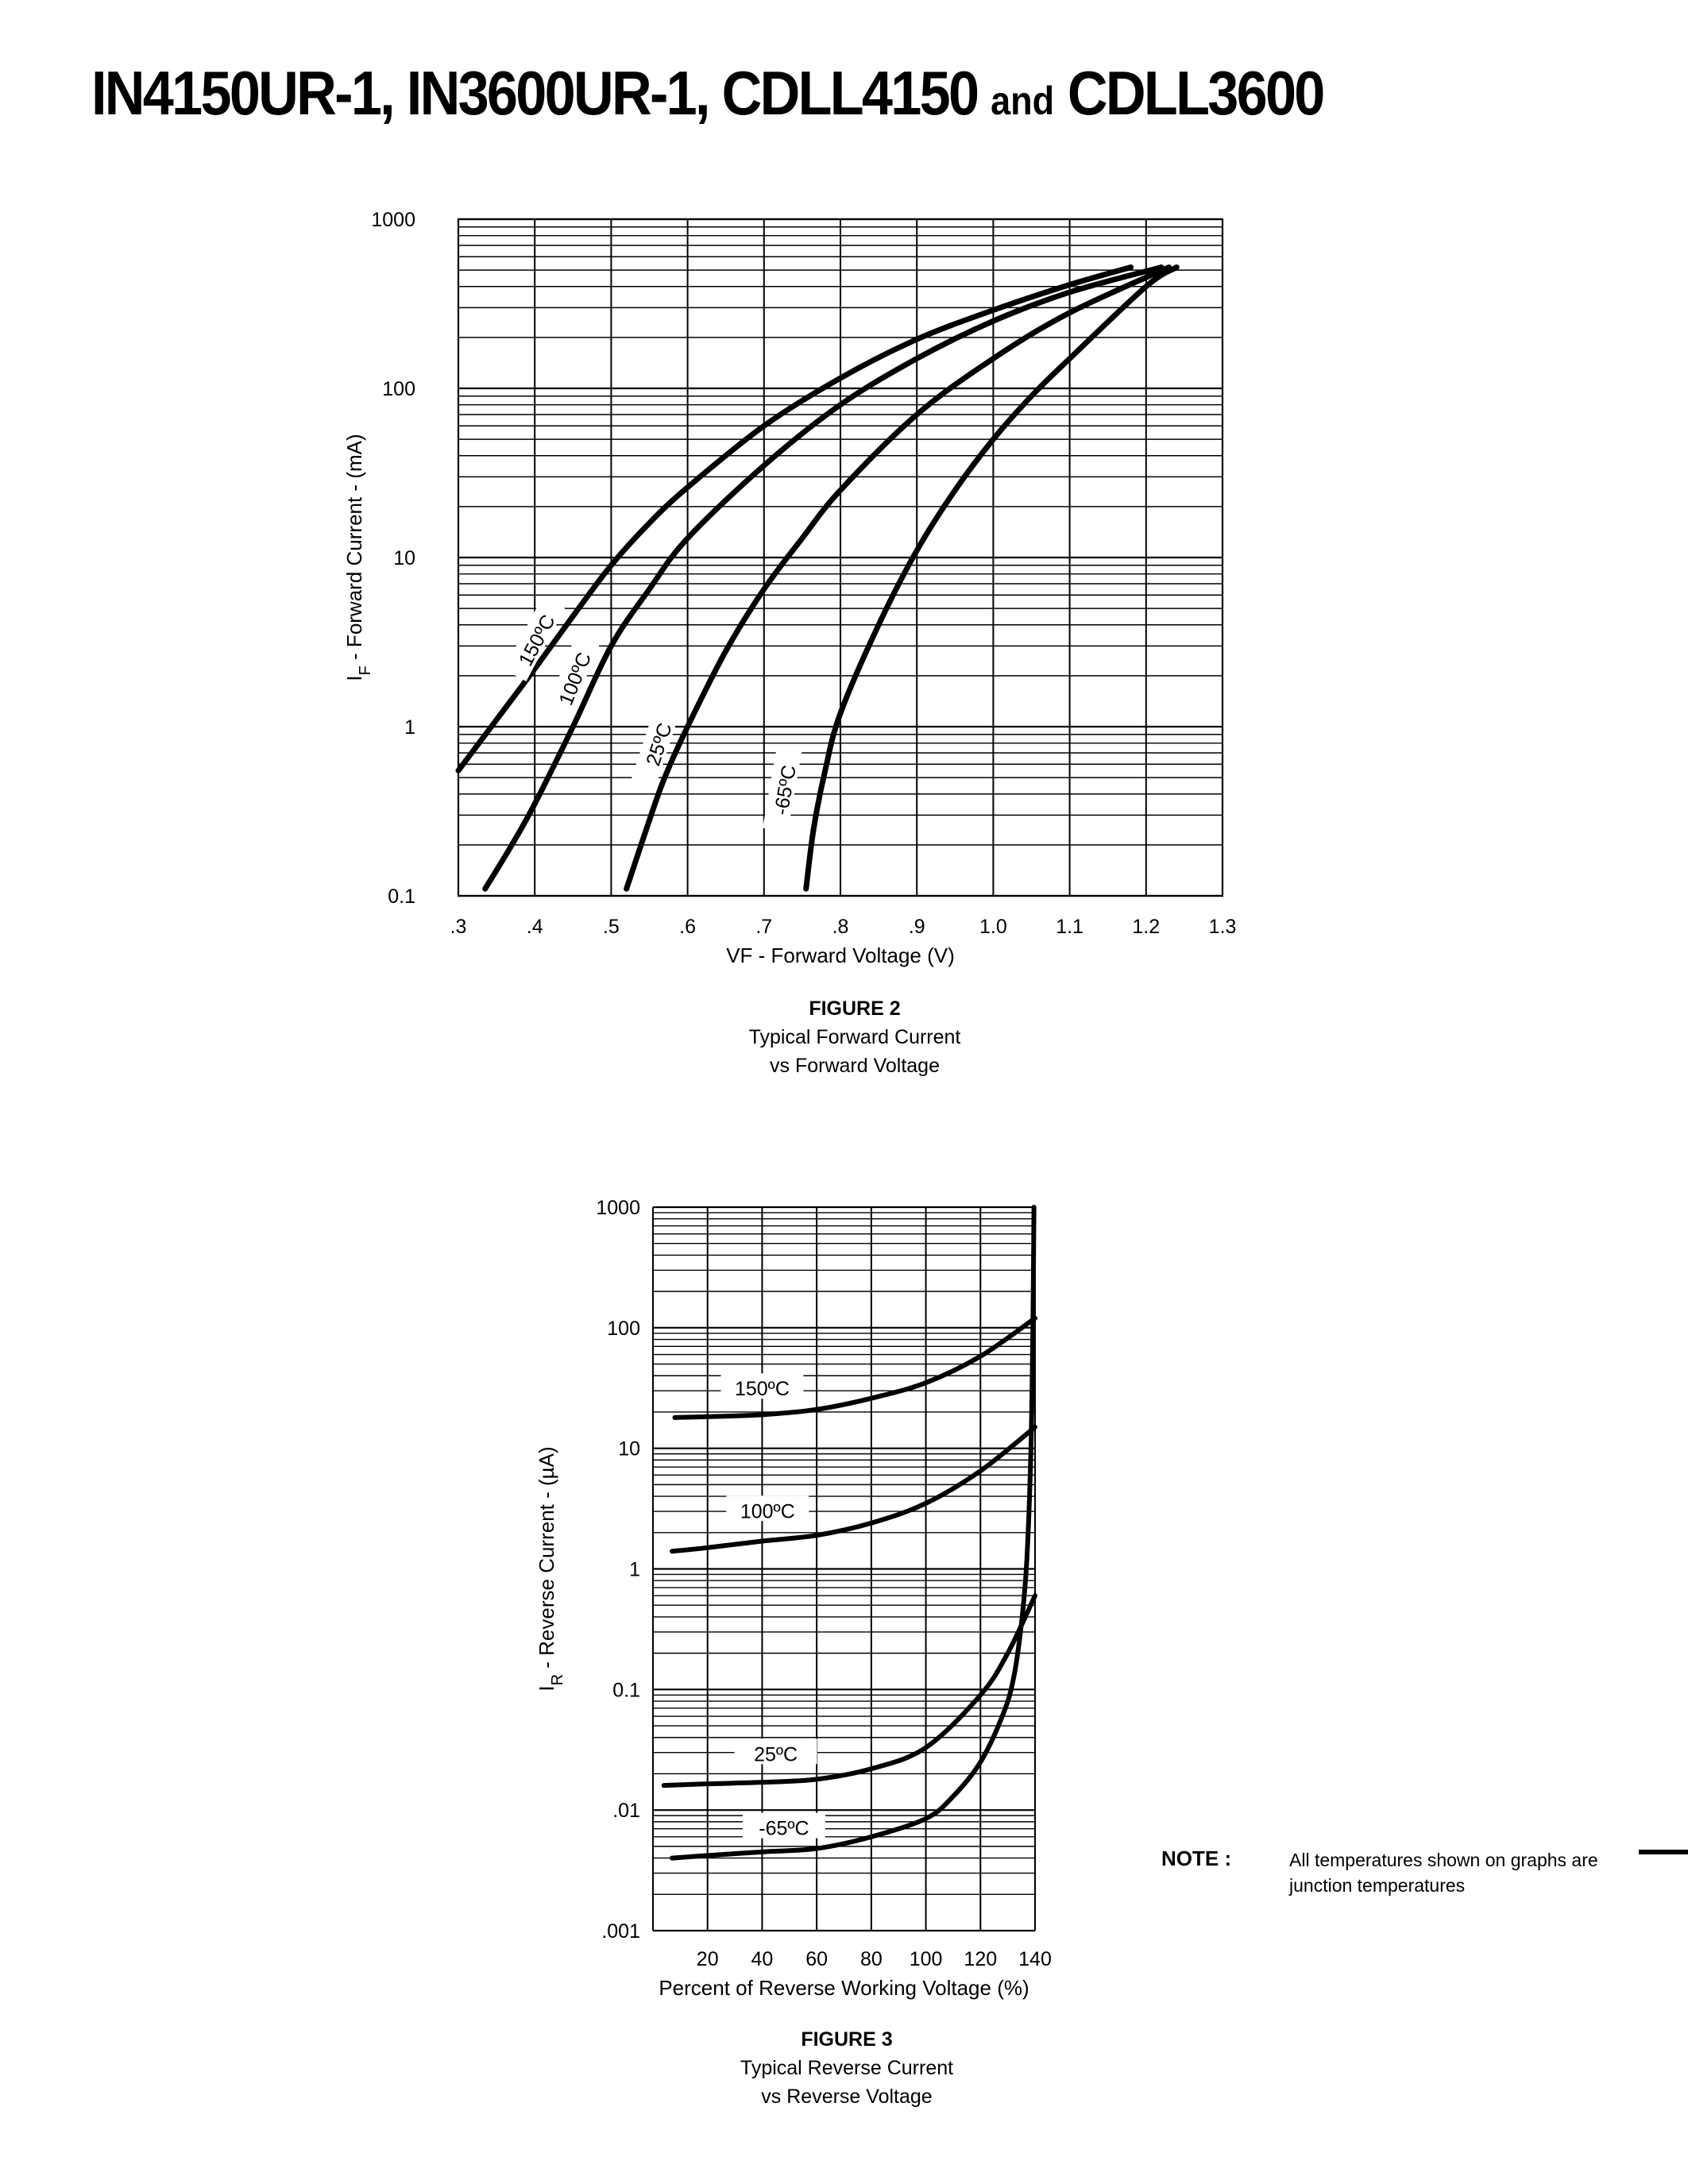  What do you see at coordinates (365, 670) in the screenshot?
I see `y-axis-title-subscript: F` at bounding box center [365, 670].